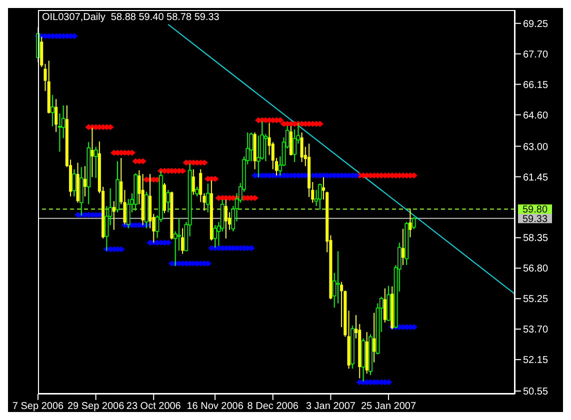 The image size is (571, 420). I want to click on y-tick-label: 64.60, so click(535, 116).